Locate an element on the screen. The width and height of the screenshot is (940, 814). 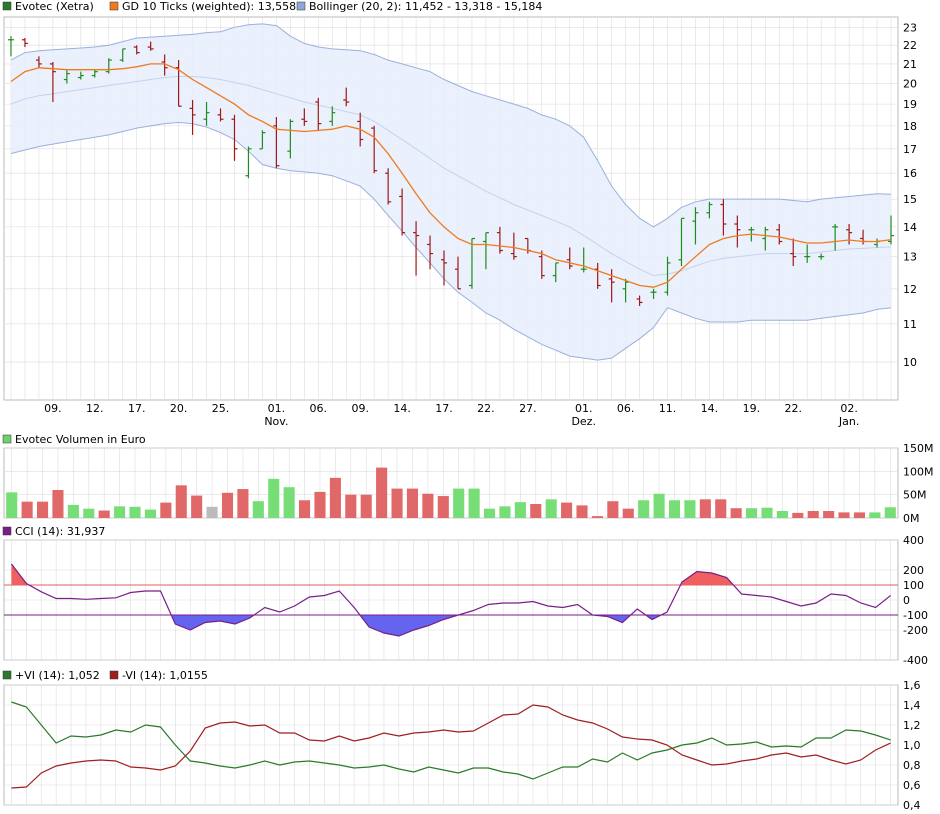
cci-y-tick-label: -400 is located at coordinates (915, 660).